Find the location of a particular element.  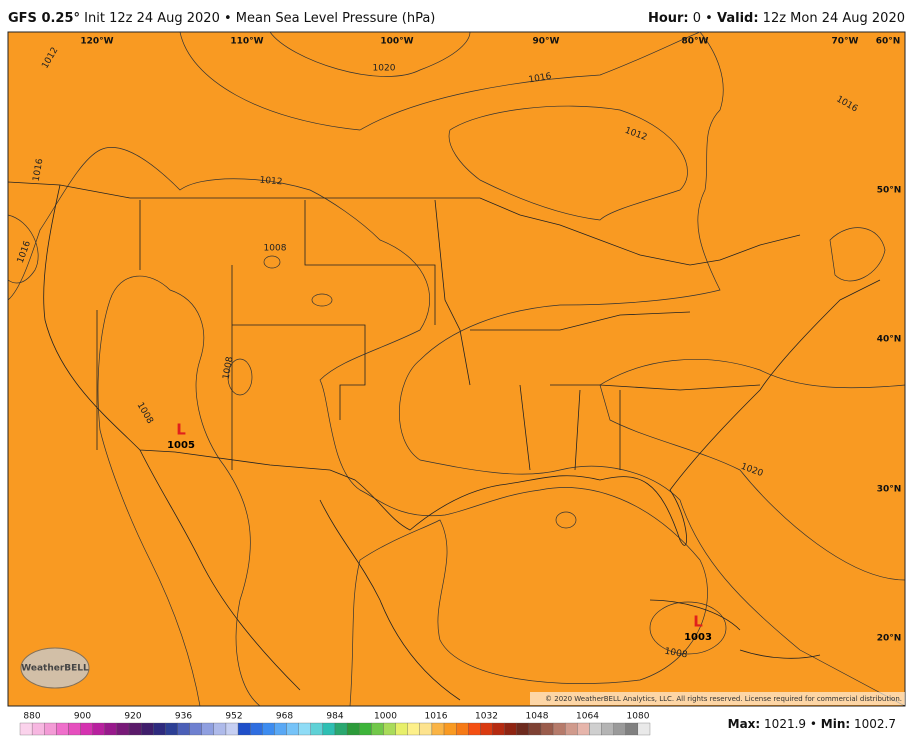

colorbar-label: 1080 is located at coordinates (638, 717).